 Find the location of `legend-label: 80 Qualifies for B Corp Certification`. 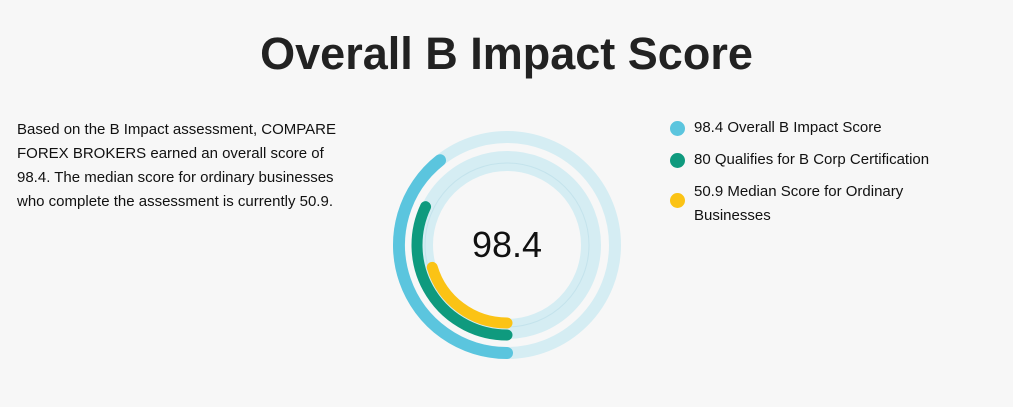

legend-label: 80 Qualifies for B Corp Certification is located at coordinates (812, 159).